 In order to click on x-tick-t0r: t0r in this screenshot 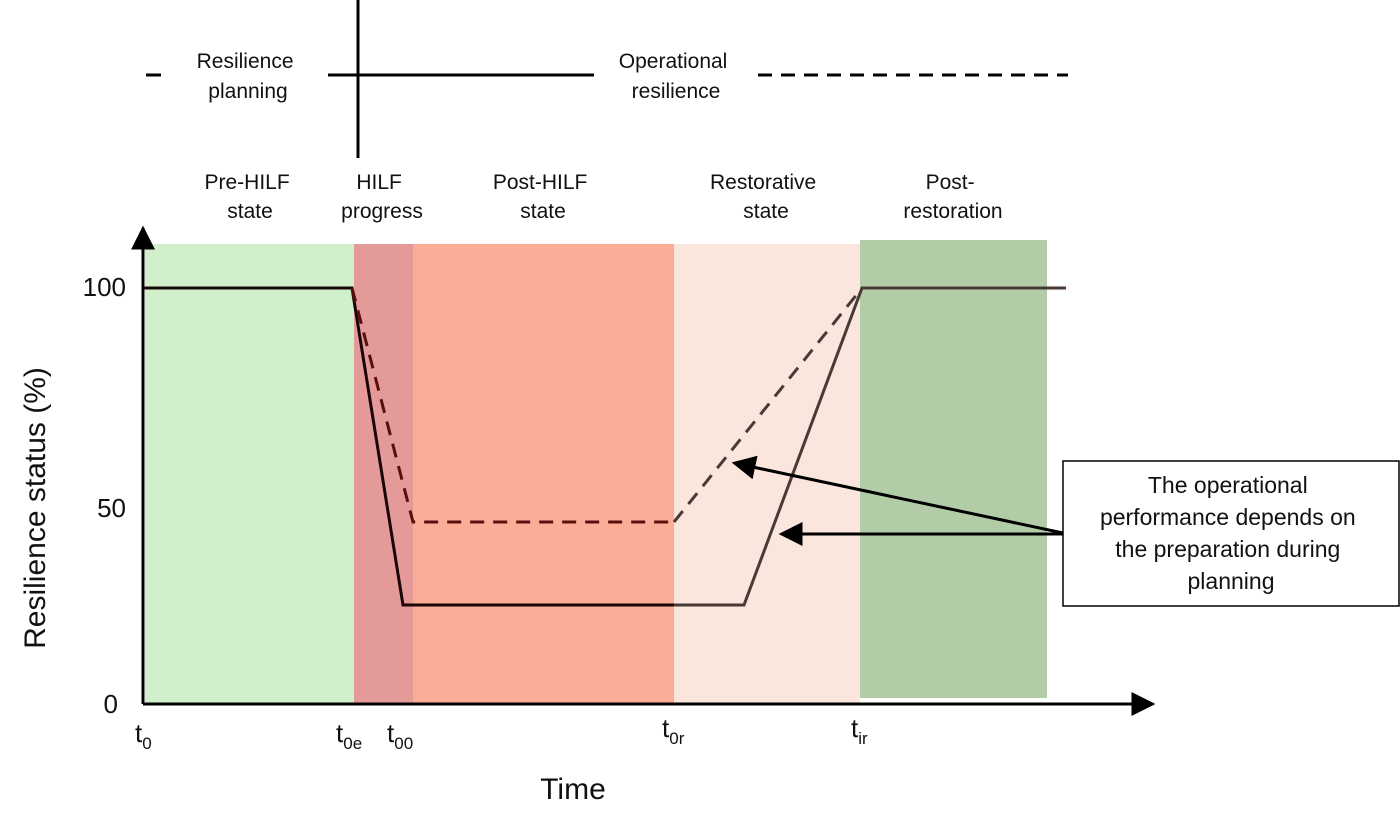, I will do `click(673, 730)`.